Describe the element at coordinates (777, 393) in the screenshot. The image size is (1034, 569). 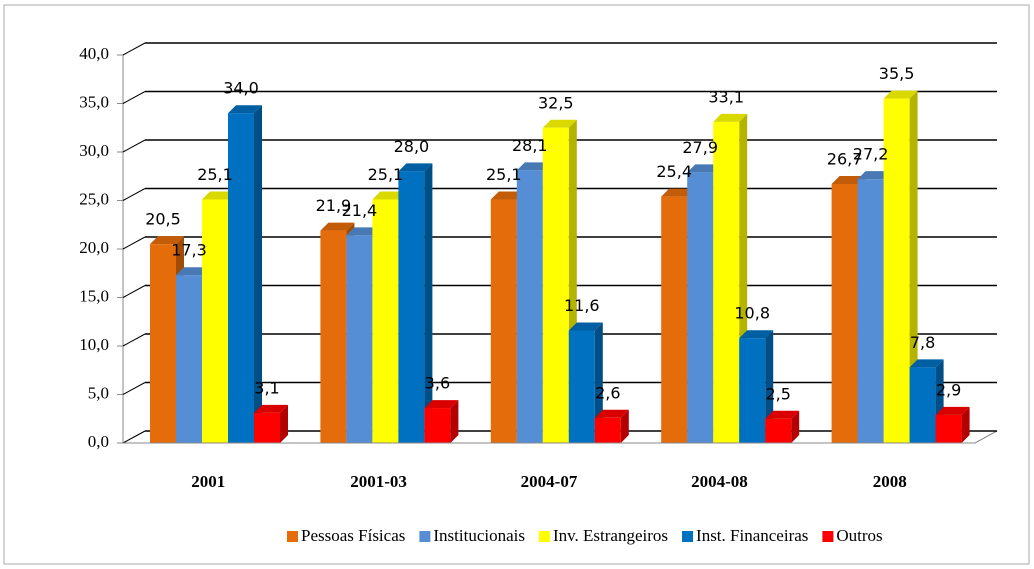
I see `data-label: 2,5` at that location.